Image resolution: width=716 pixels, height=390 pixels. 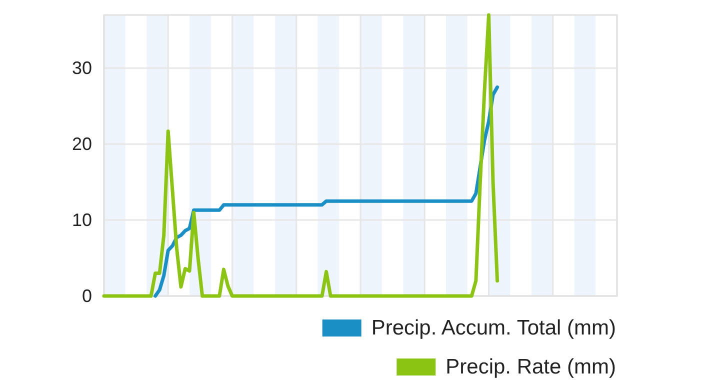 What do you see at coordinates (531, 367) in the screenshot?
I see `legend-label: Precip. Rate (mm)` at bounding box center [531, 367].